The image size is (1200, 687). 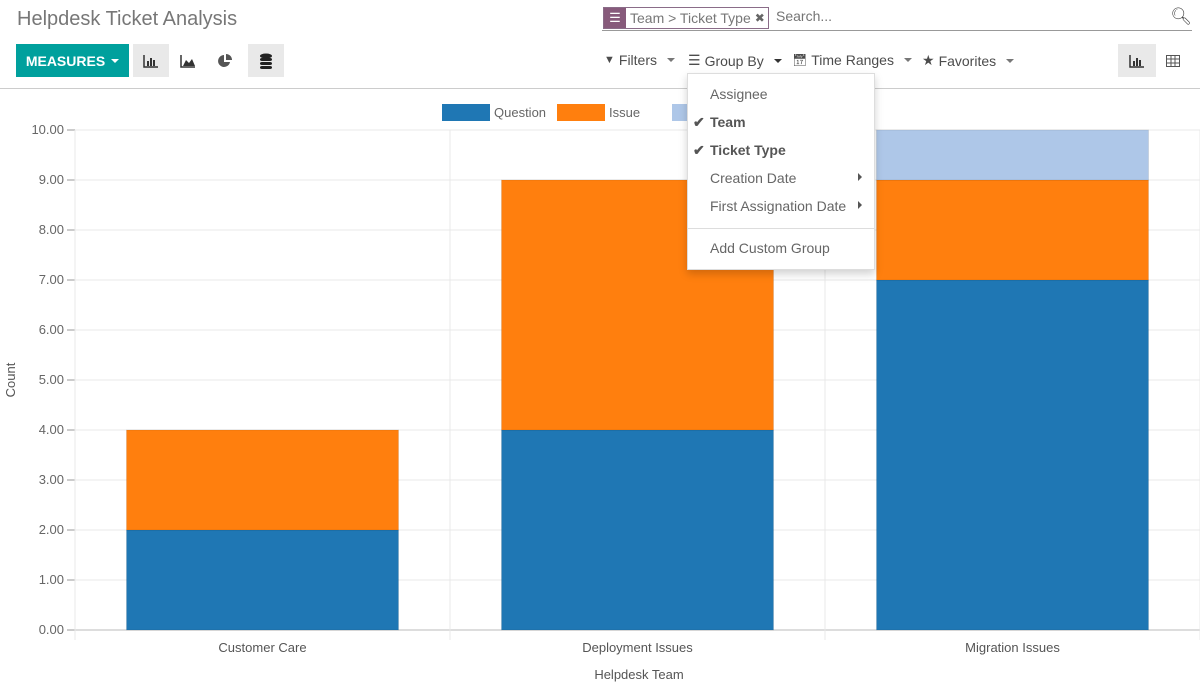 What do you see at coordinates (51, 179) in the screenshot?
I see `y-tick-label: 9.00` at bounding box center [51, 179].